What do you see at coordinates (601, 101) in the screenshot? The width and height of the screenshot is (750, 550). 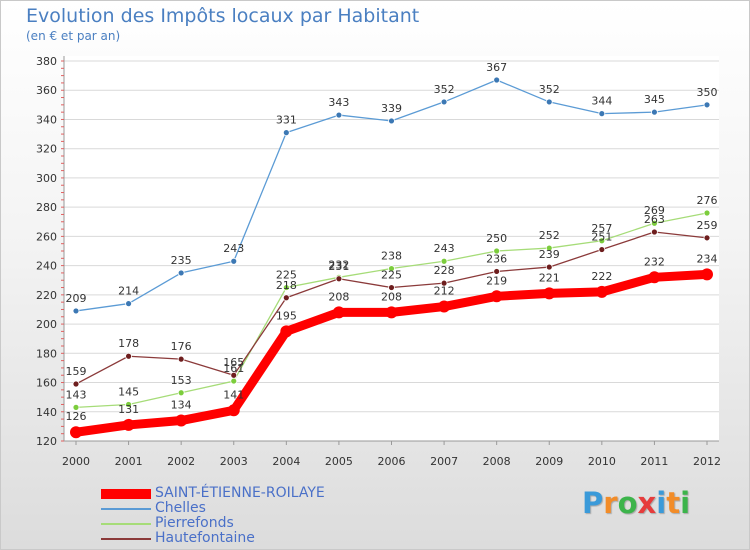 I see `data-label: 344` at bounding box center [601, 101].